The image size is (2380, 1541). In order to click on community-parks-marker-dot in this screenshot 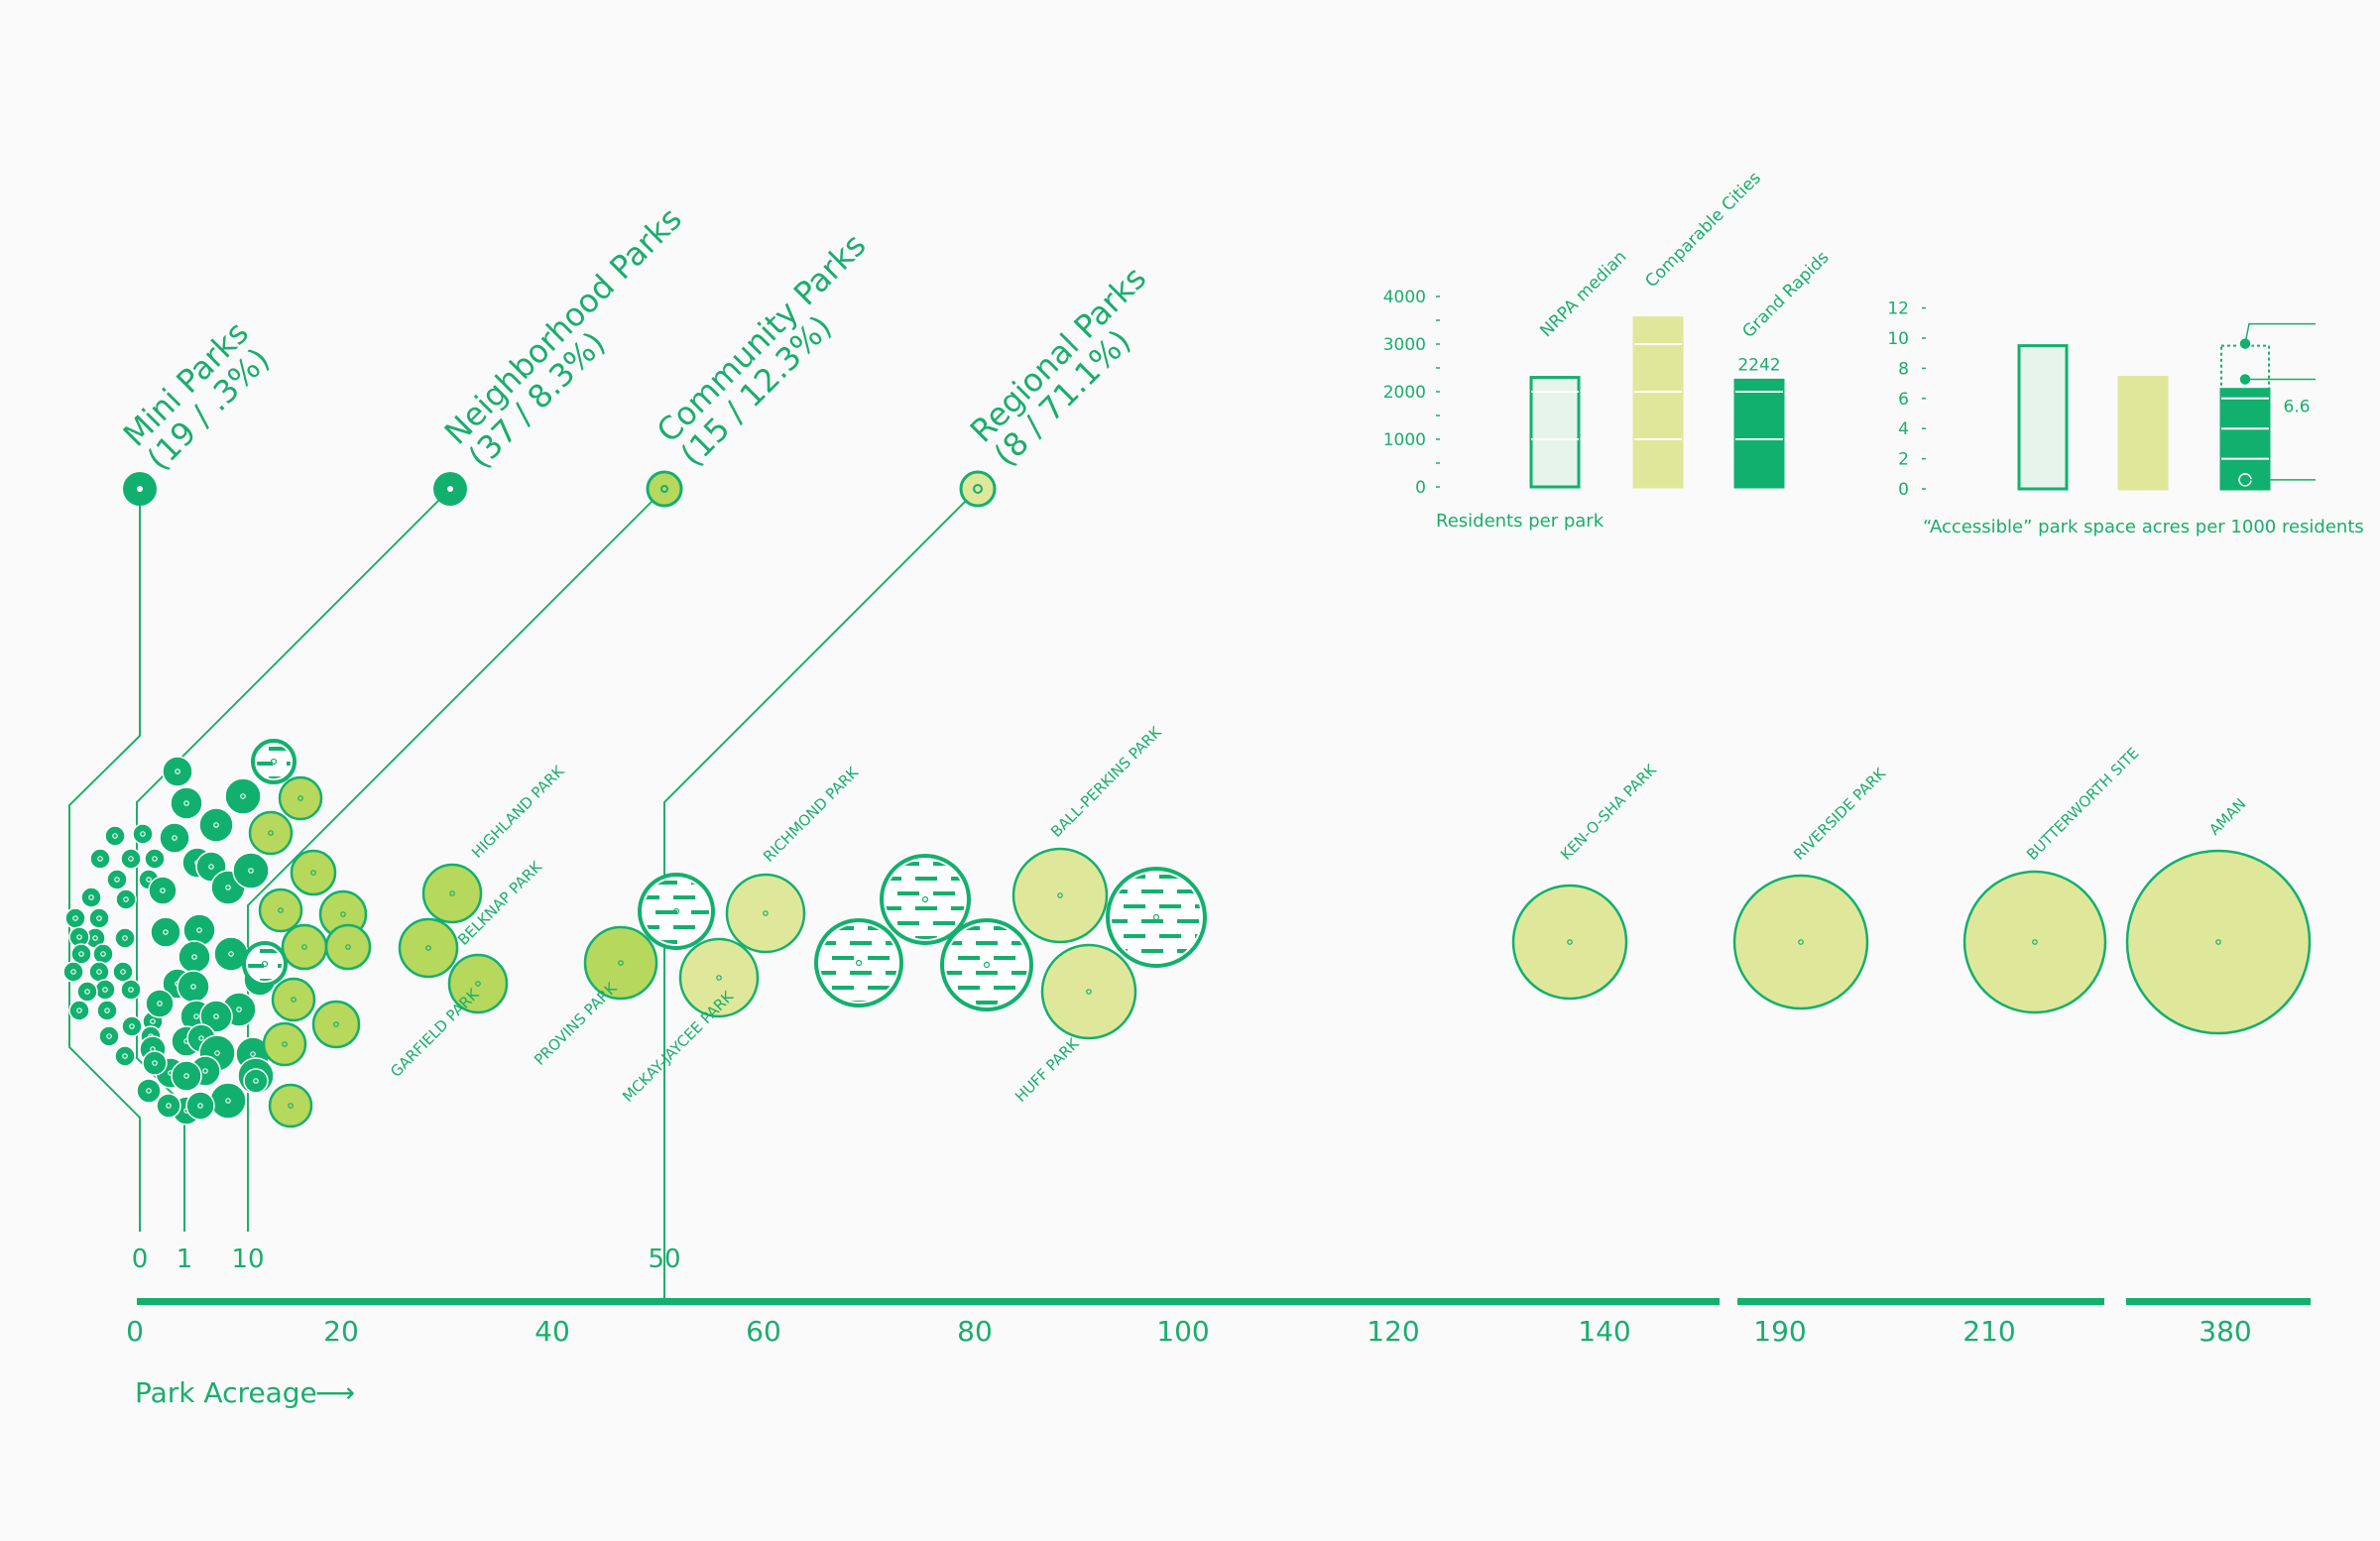, I will do `click(664, 489)`.